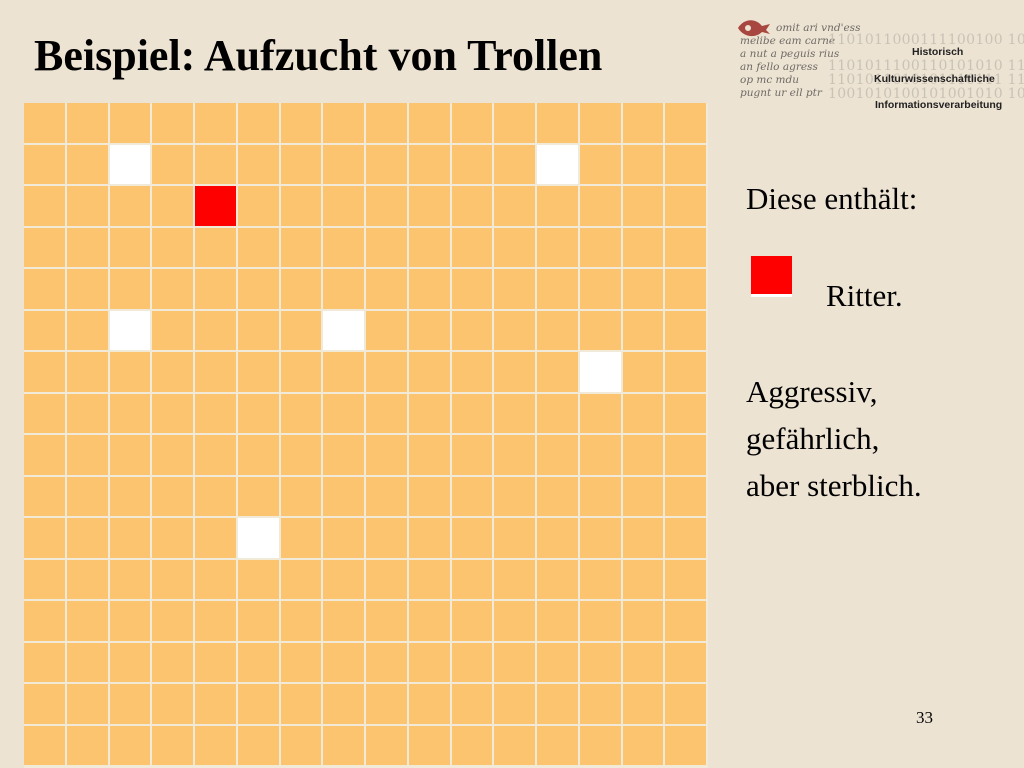 The image size is (1024, 768). I want to click on binary-line: 1101011000111100100 10, so click(926, 40).